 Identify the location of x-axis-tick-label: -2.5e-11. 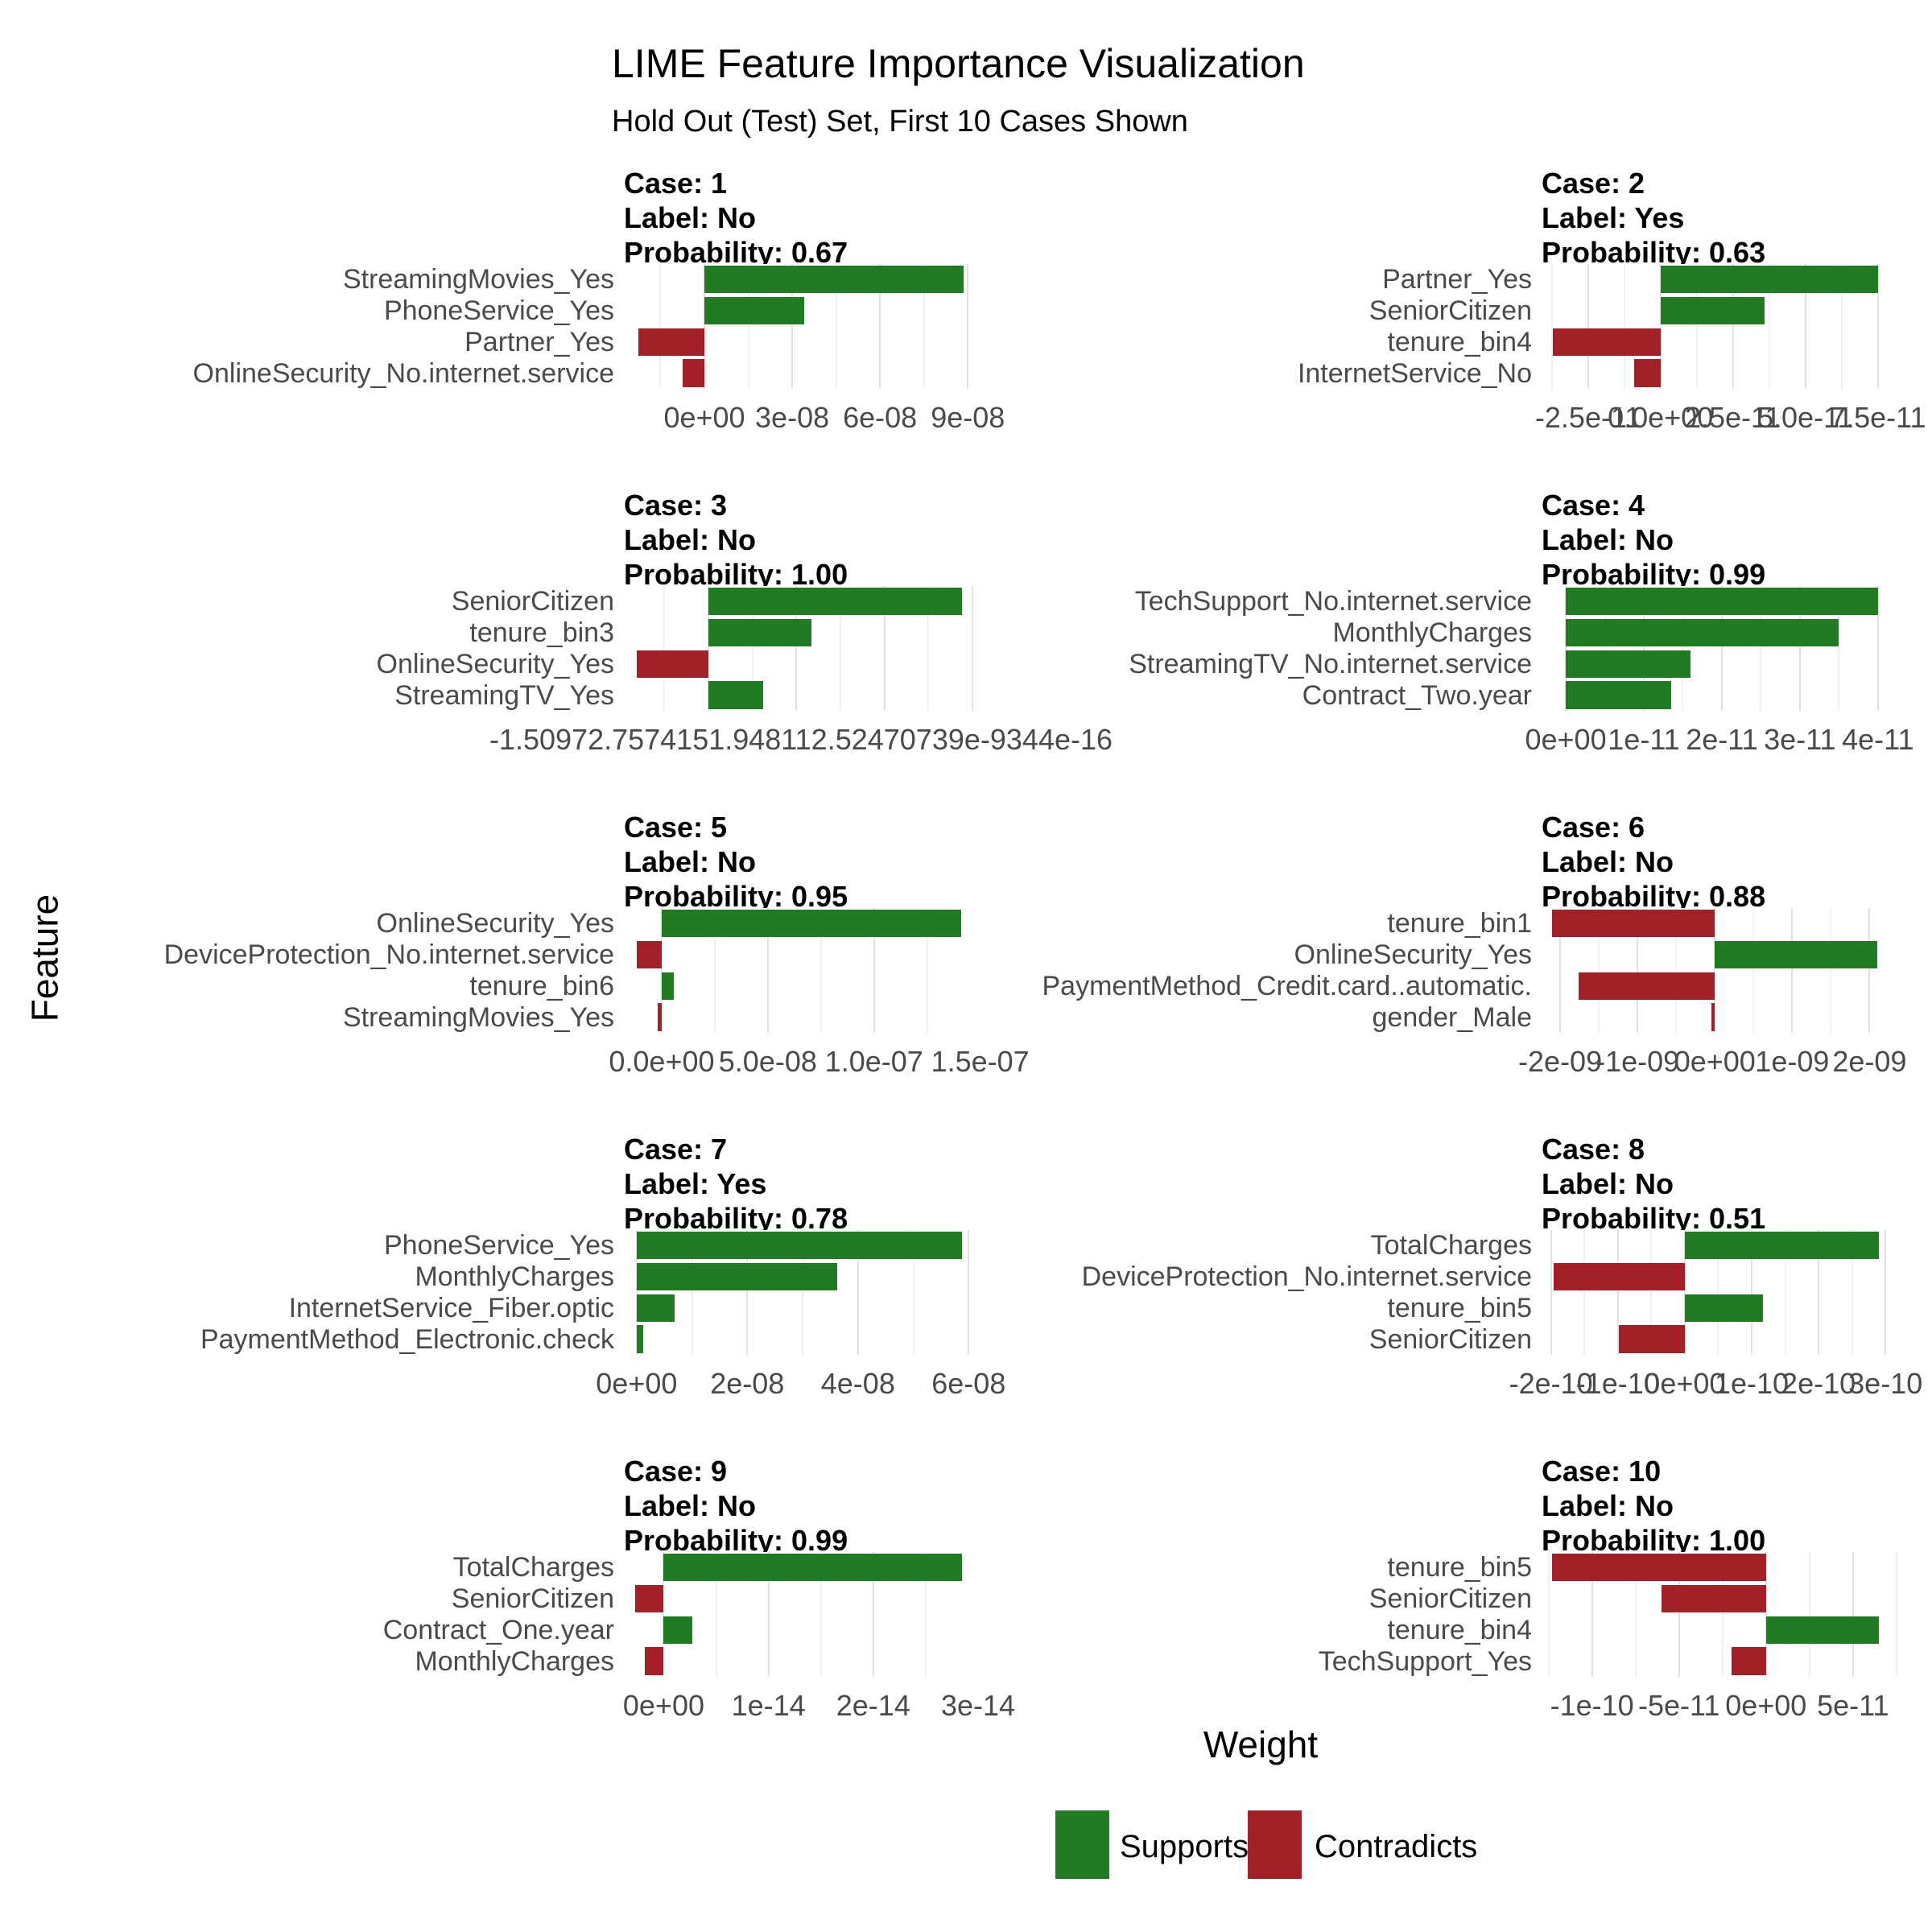
(1587, 417).